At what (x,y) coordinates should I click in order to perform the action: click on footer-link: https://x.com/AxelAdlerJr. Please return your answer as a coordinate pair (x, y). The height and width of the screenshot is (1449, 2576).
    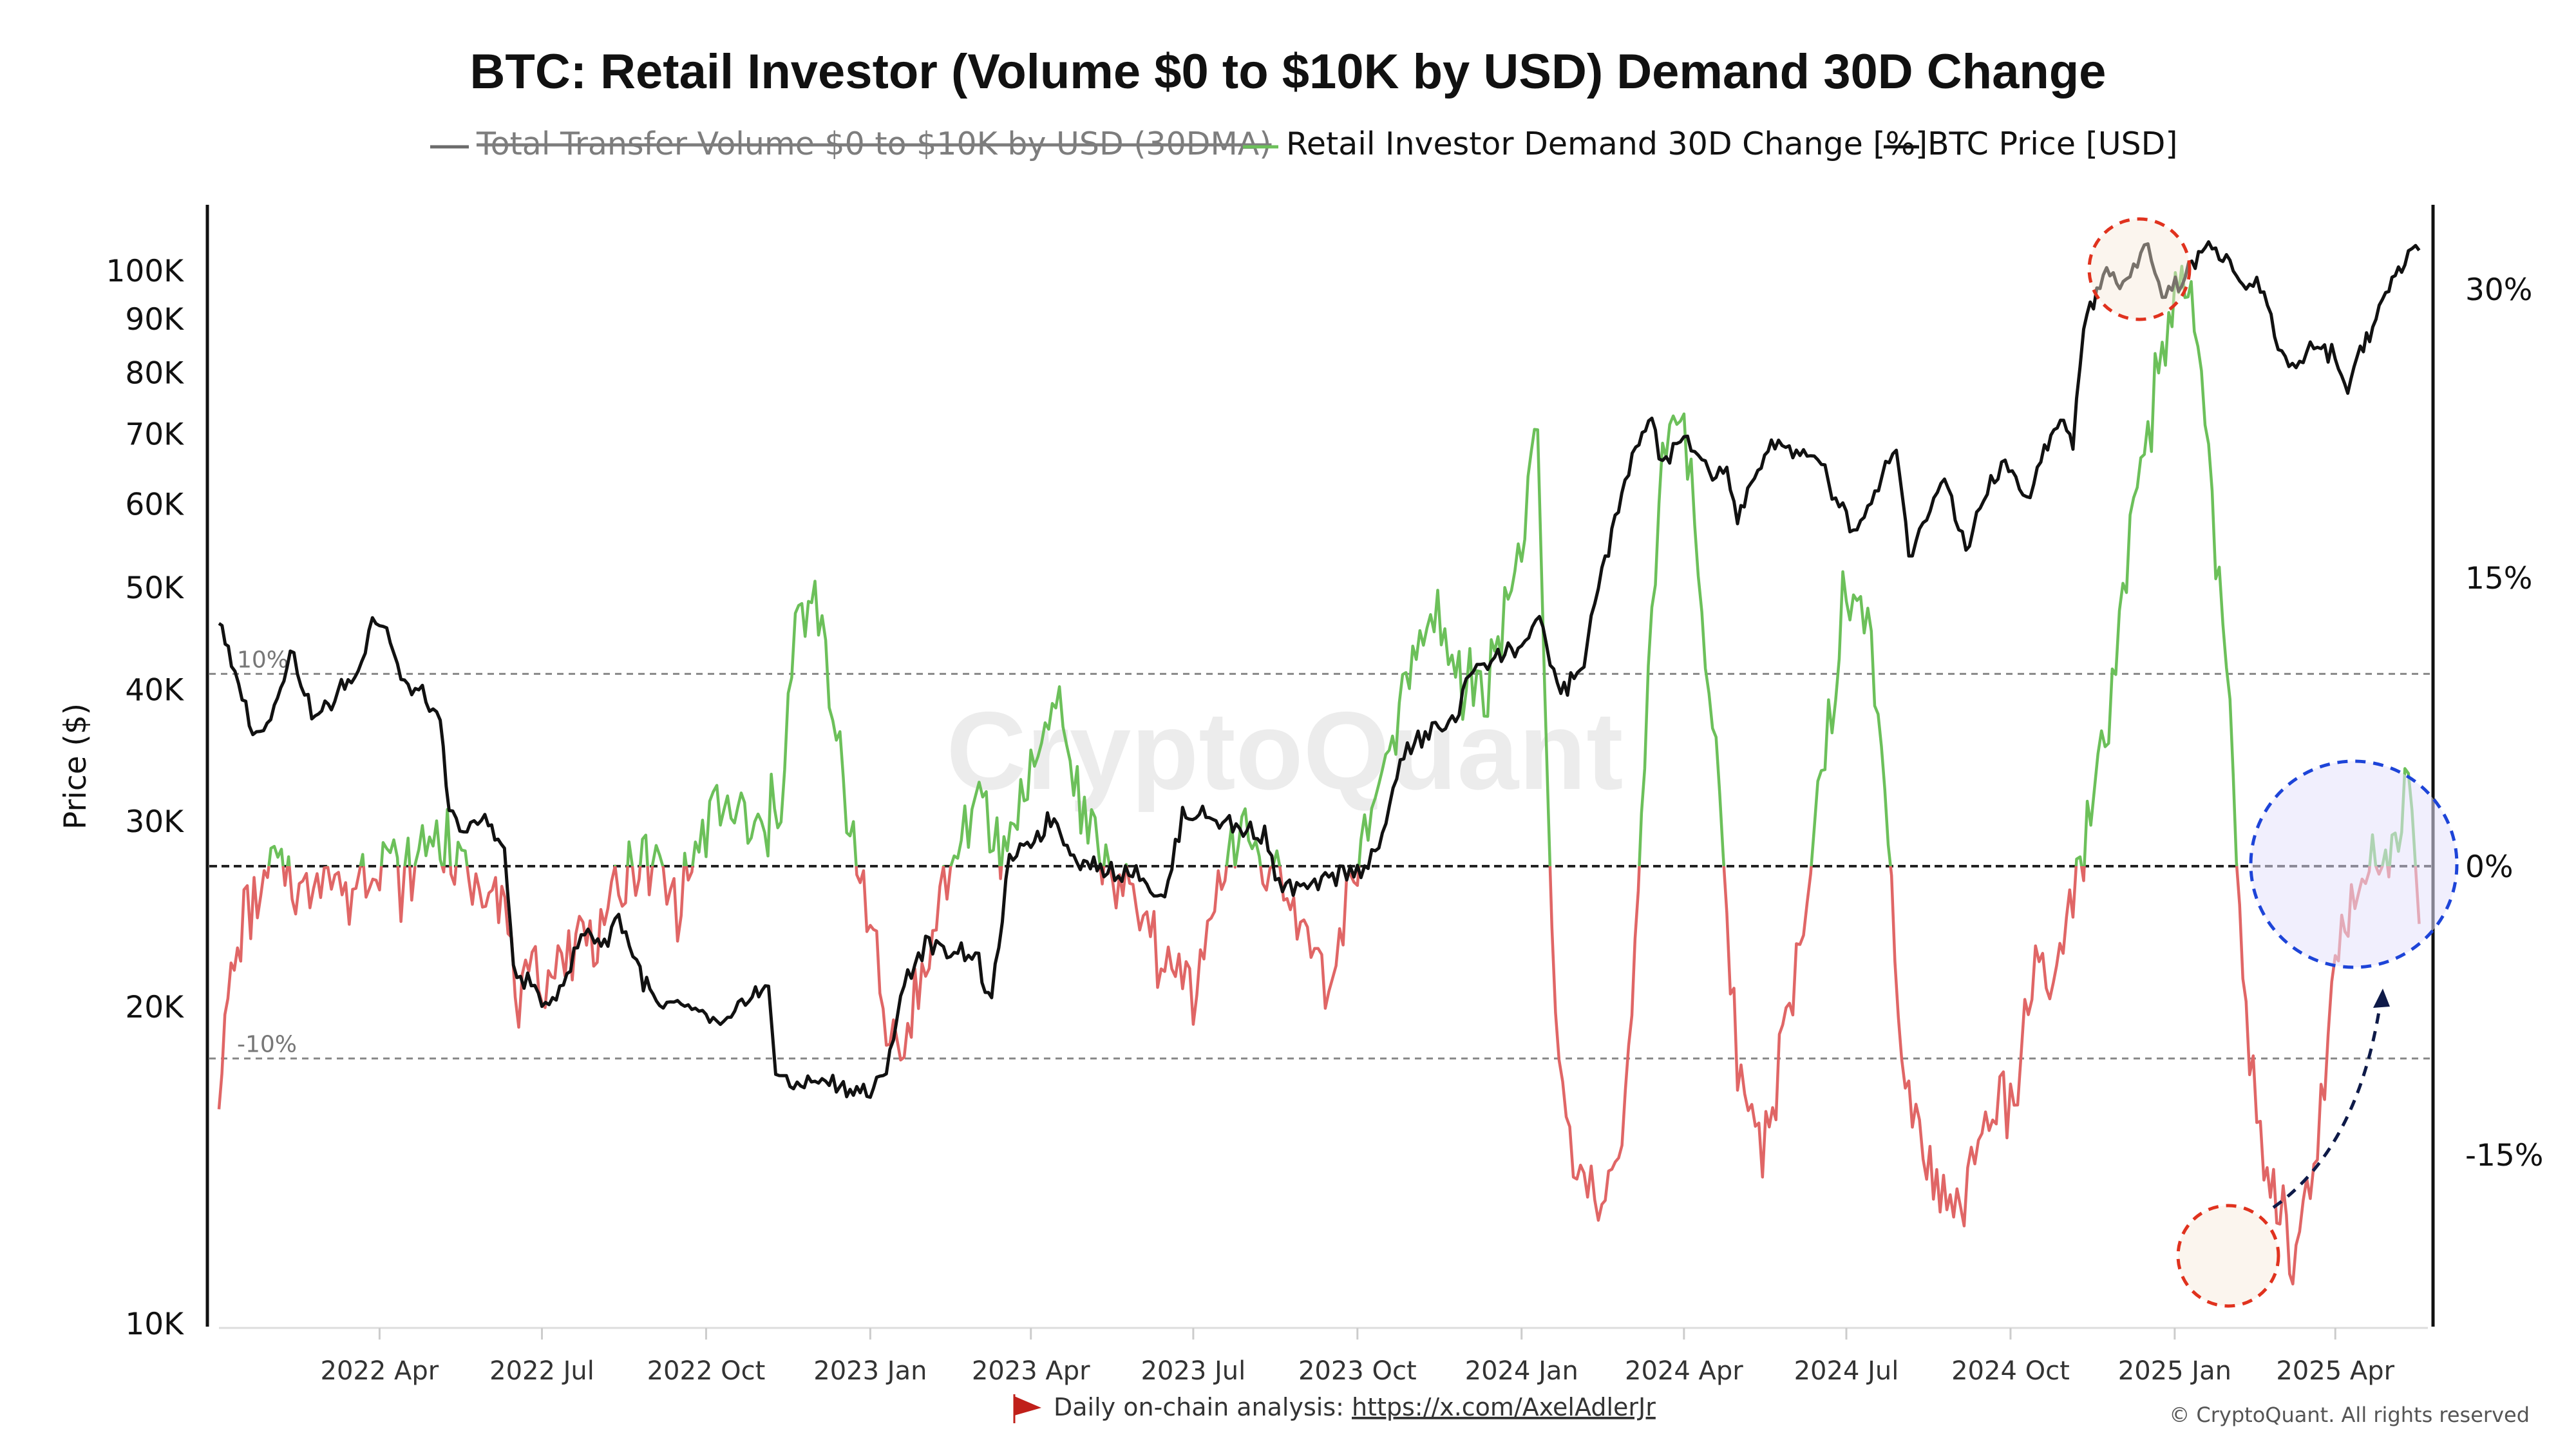
    Looking at the image, I should click on (1504, 1407).